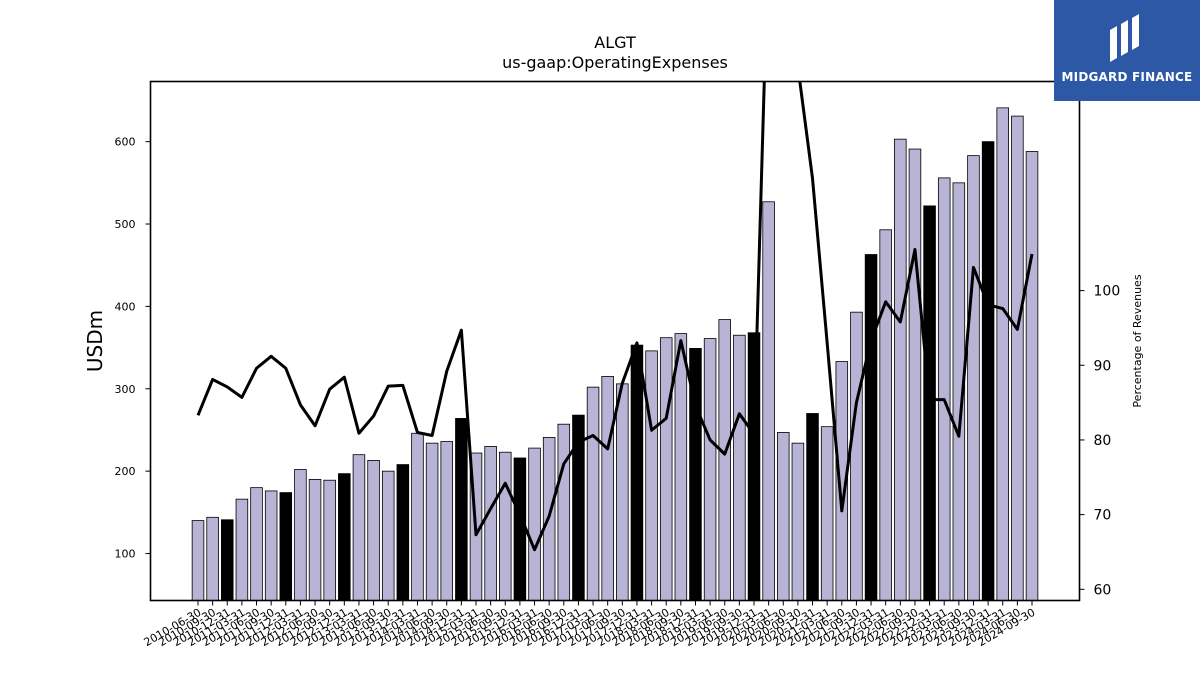 The height and width of the screenshot is (675, 1200). Describe the element at coordinates (615, 42) in the screenshot. I see `chart-title: ALGT` at that location.